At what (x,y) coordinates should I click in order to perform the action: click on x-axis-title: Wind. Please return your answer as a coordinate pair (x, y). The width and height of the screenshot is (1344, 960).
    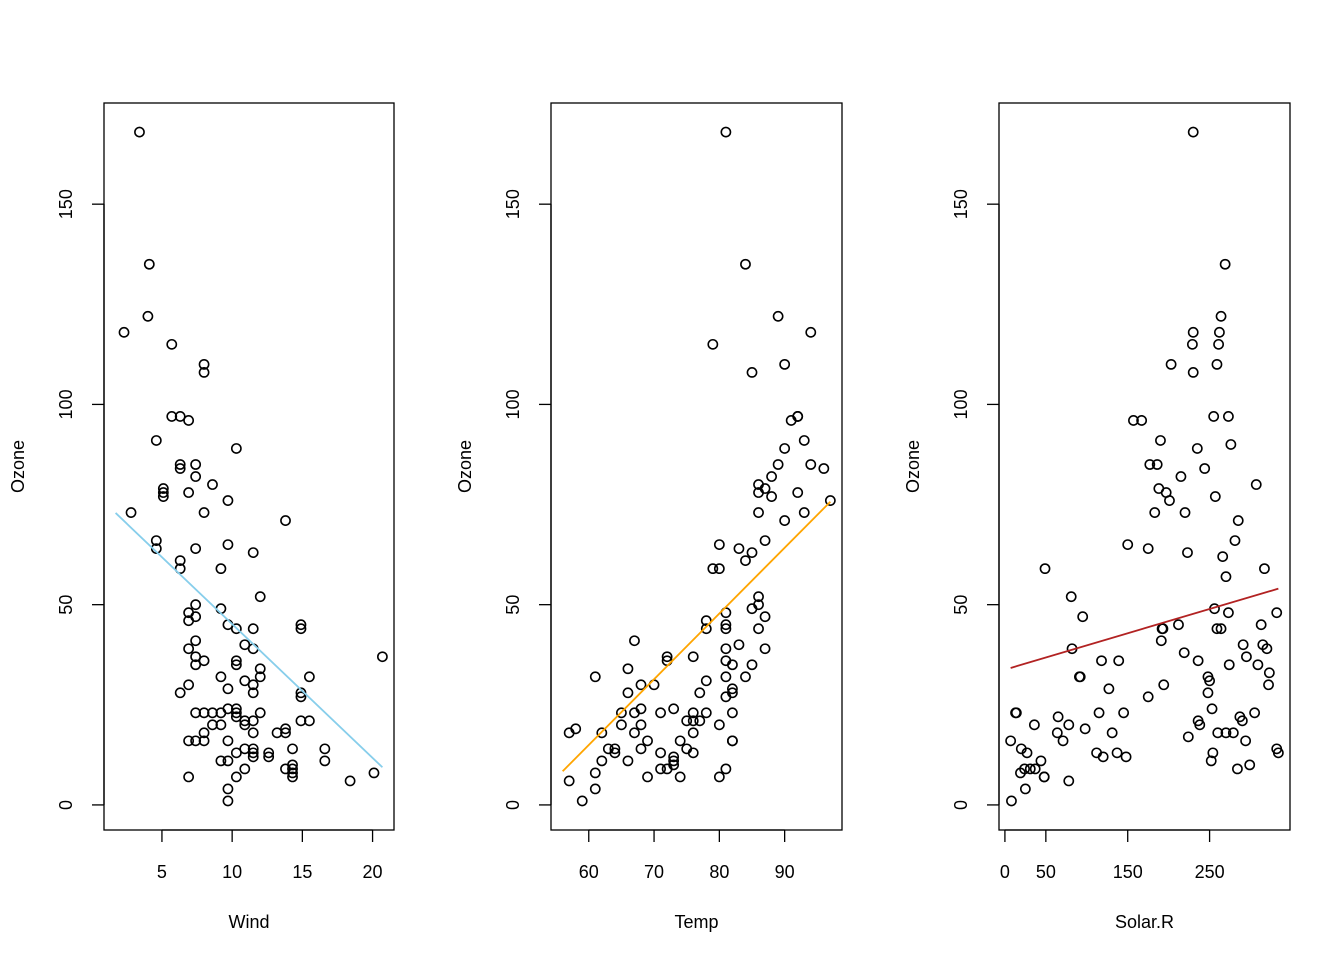
    Looking at the image, I should click on (248, 922).